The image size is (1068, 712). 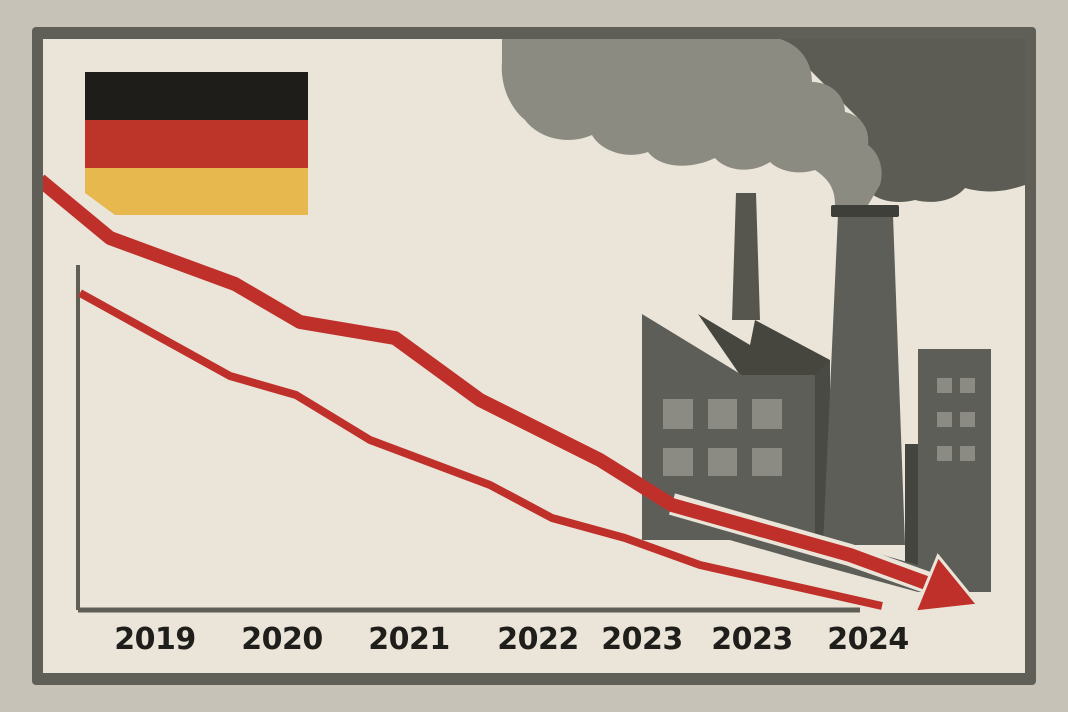 What do you see at coordinates (155, 639) in the screenshot?
I see `x-label-2019: 2019` at bounding box center [155, 639].